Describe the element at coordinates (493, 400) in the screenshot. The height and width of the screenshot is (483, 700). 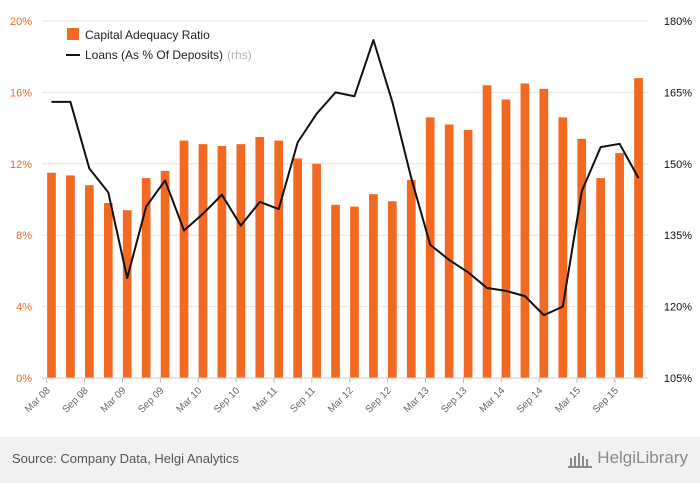
I see `x-tick-label: Mar 14` at that location.